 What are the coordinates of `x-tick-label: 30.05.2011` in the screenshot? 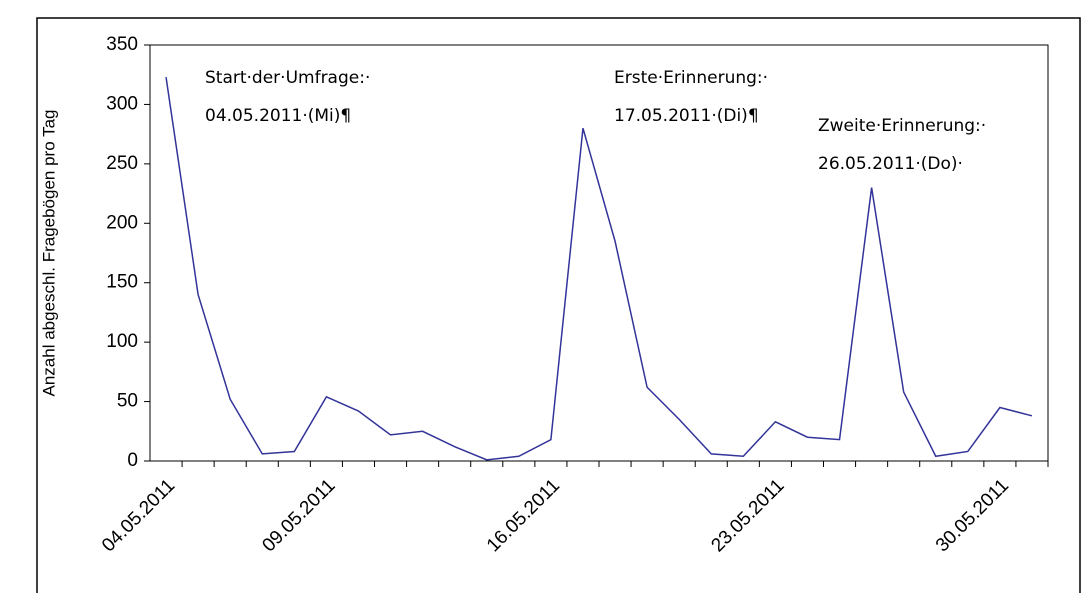 It's located at (972, 515).